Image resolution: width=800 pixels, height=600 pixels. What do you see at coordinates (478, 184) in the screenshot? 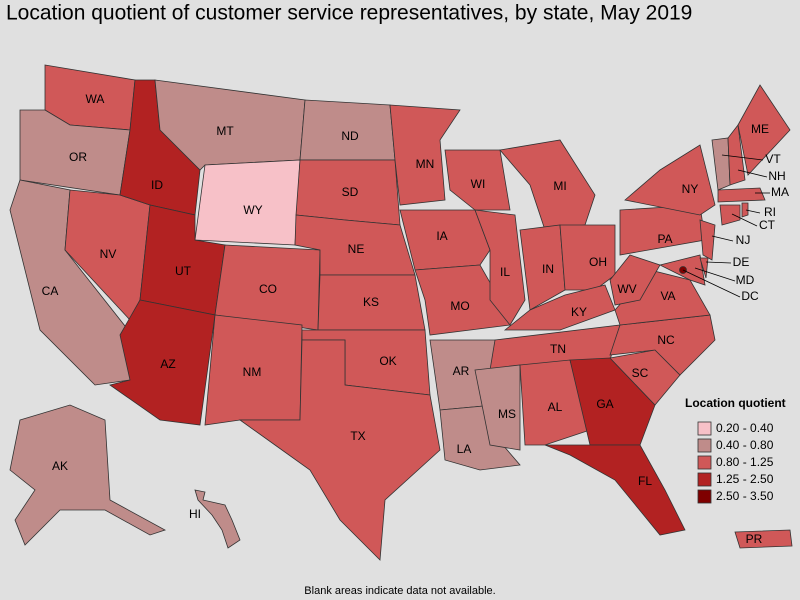
I see `state-label: WI` at bounding box center [478, 184].